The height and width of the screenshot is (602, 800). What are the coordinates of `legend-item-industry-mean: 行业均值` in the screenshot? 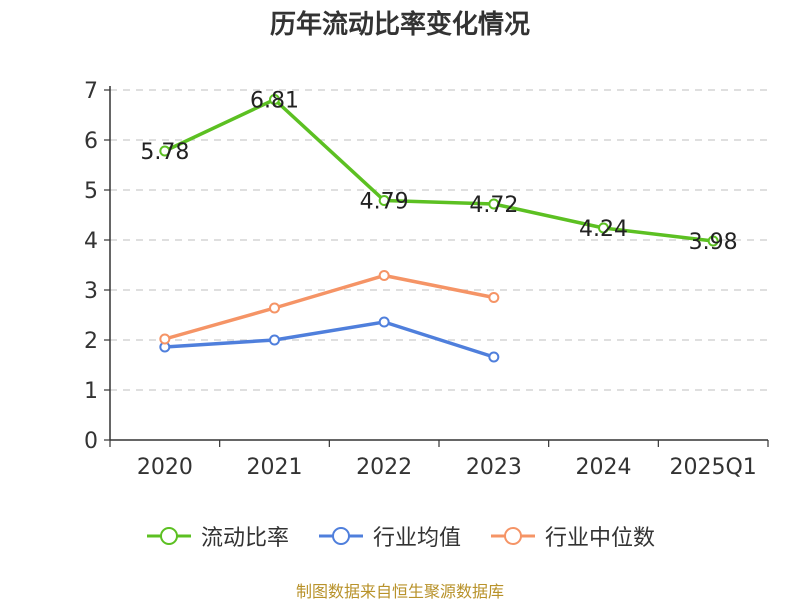 It's located at (389, 536).